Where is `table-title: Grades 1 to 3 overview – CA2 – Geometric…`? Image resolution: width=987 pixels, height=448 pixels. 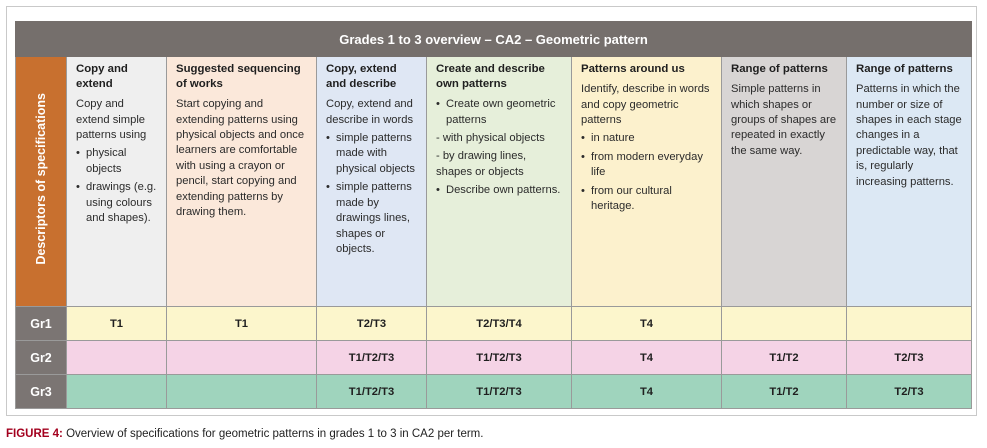 table-title: Grades 1 to 3 overview – CA2 – Geometric… is located at coordinates (493, 39).